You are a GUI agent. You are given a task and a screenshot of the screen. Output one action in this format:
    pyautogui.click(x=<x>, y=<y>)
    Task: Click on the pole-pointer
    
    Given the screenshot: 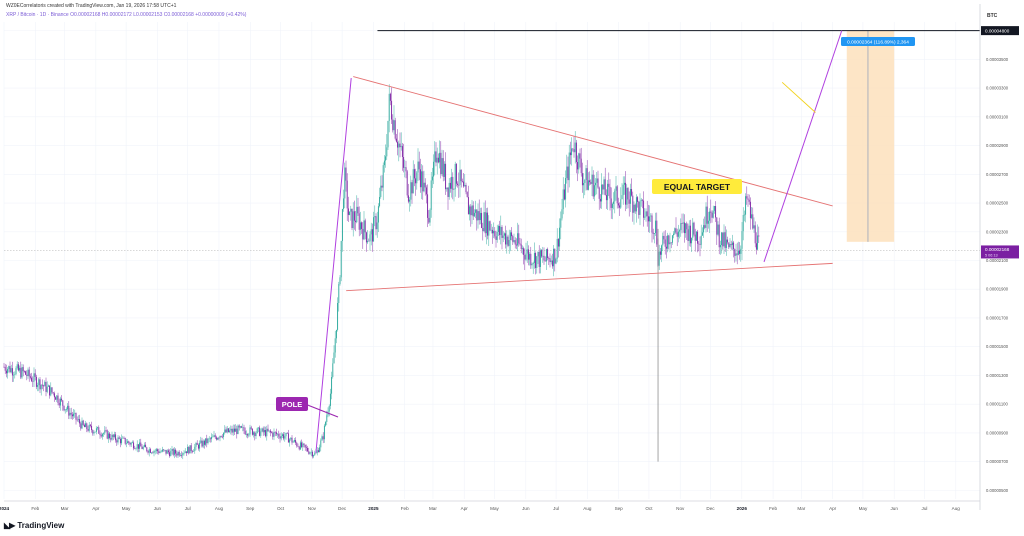 What is the action you would take?
    pyautogui.click(x=321, y=410)
    